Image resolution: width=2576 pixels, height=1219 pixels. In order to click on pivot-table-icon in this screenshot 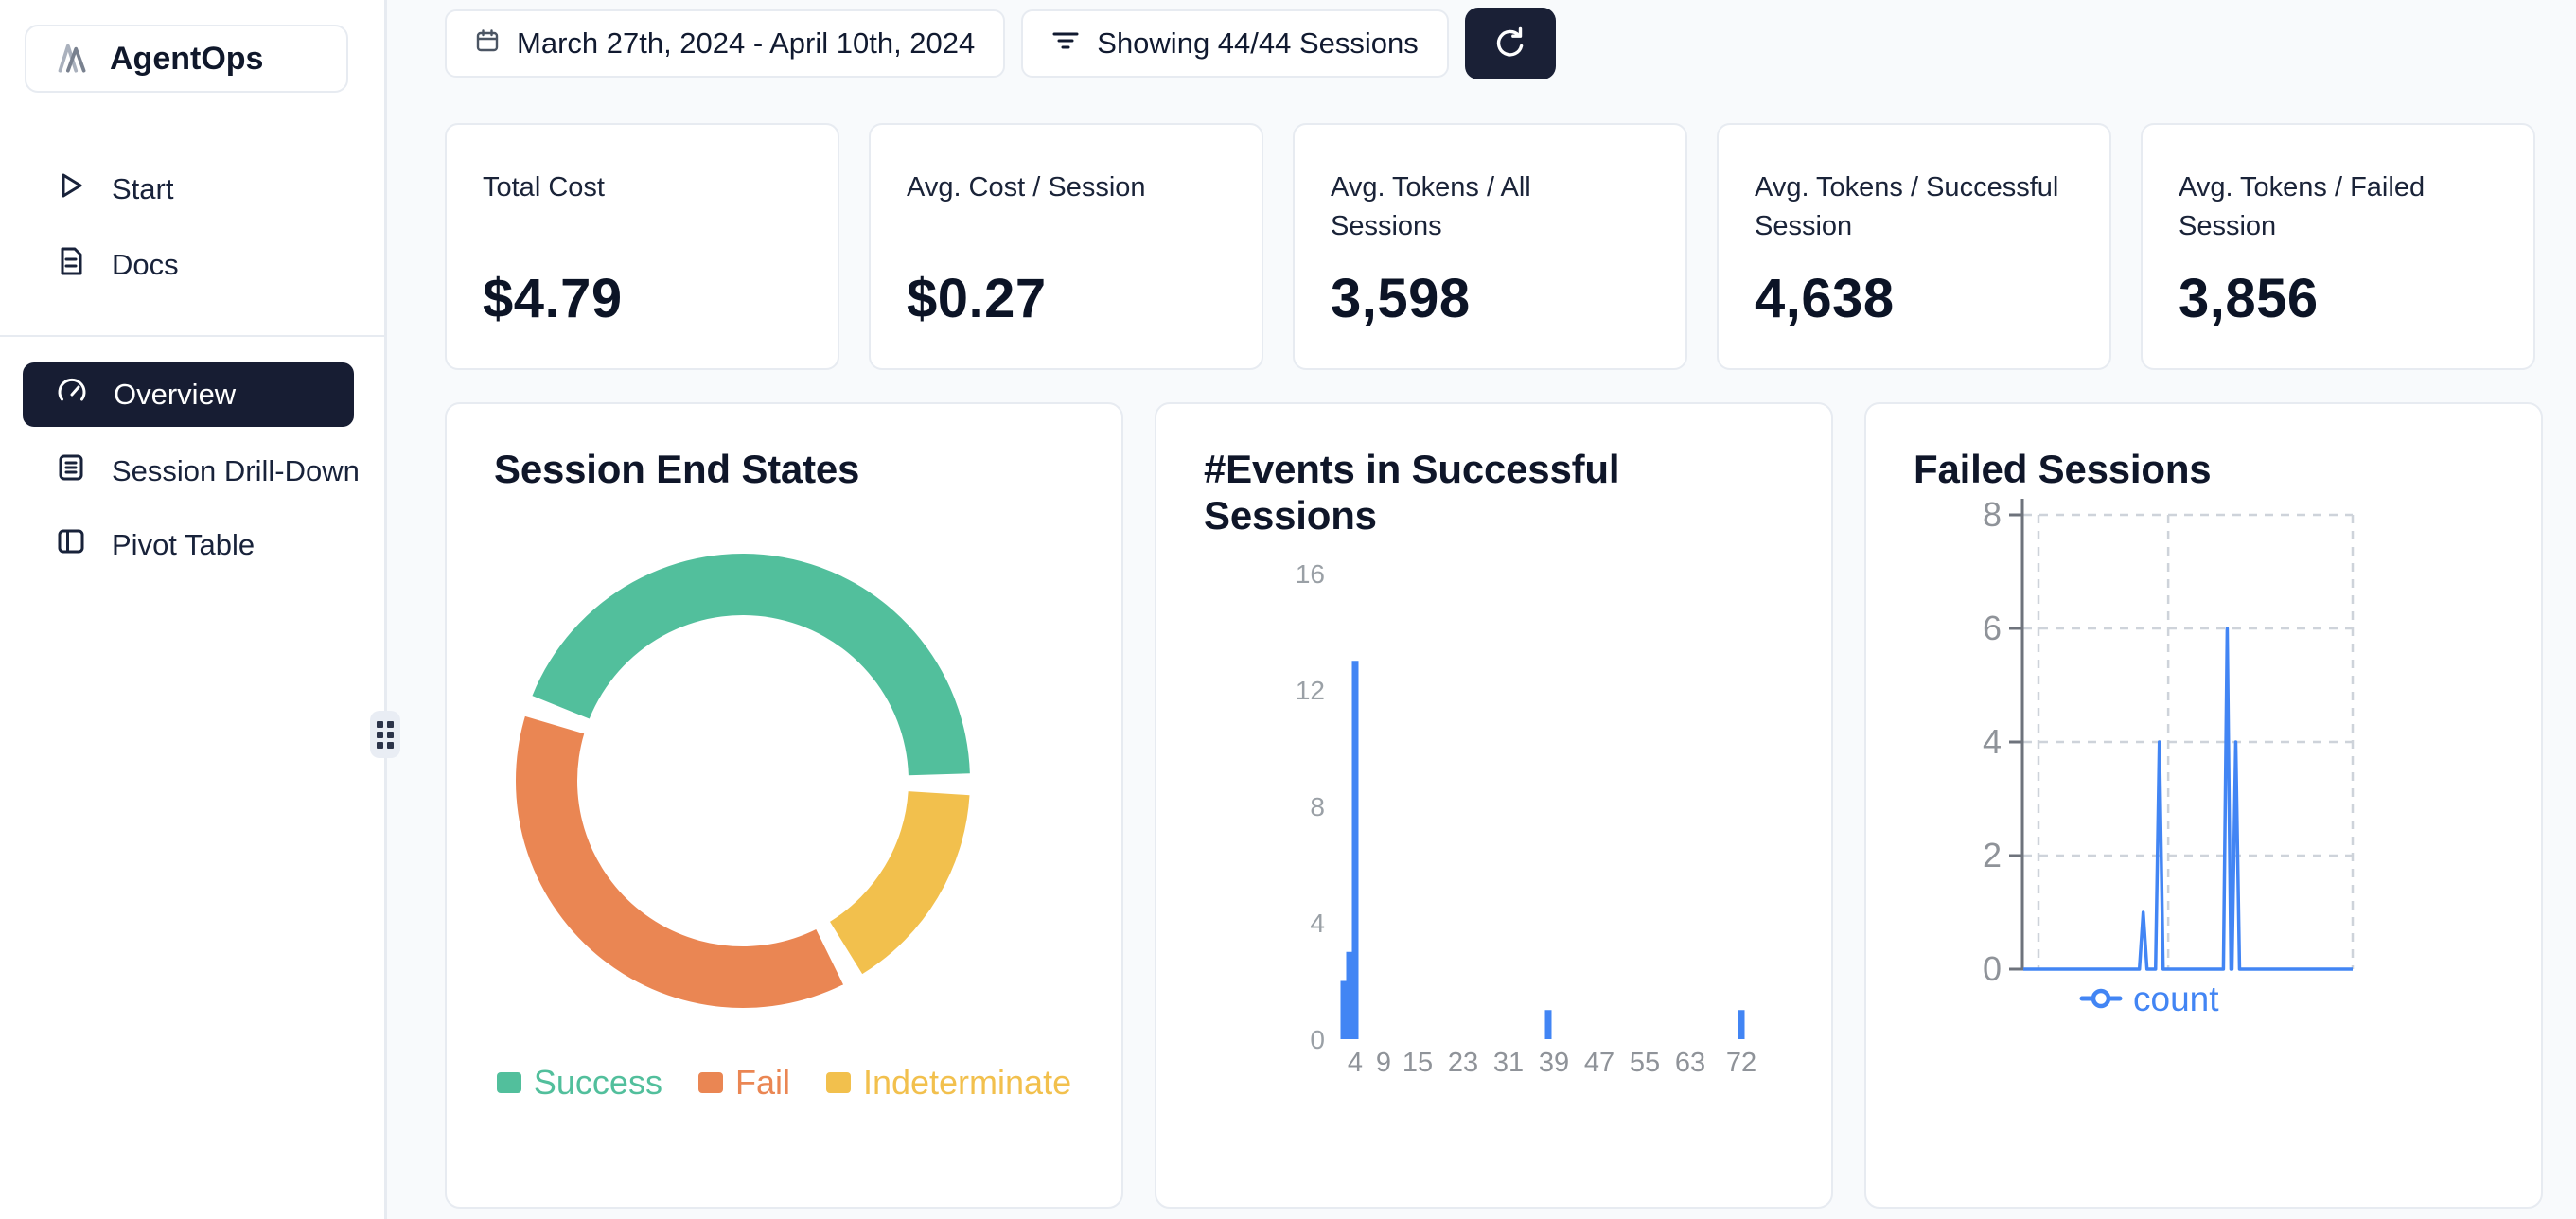, I will do `click(71, 545)`.